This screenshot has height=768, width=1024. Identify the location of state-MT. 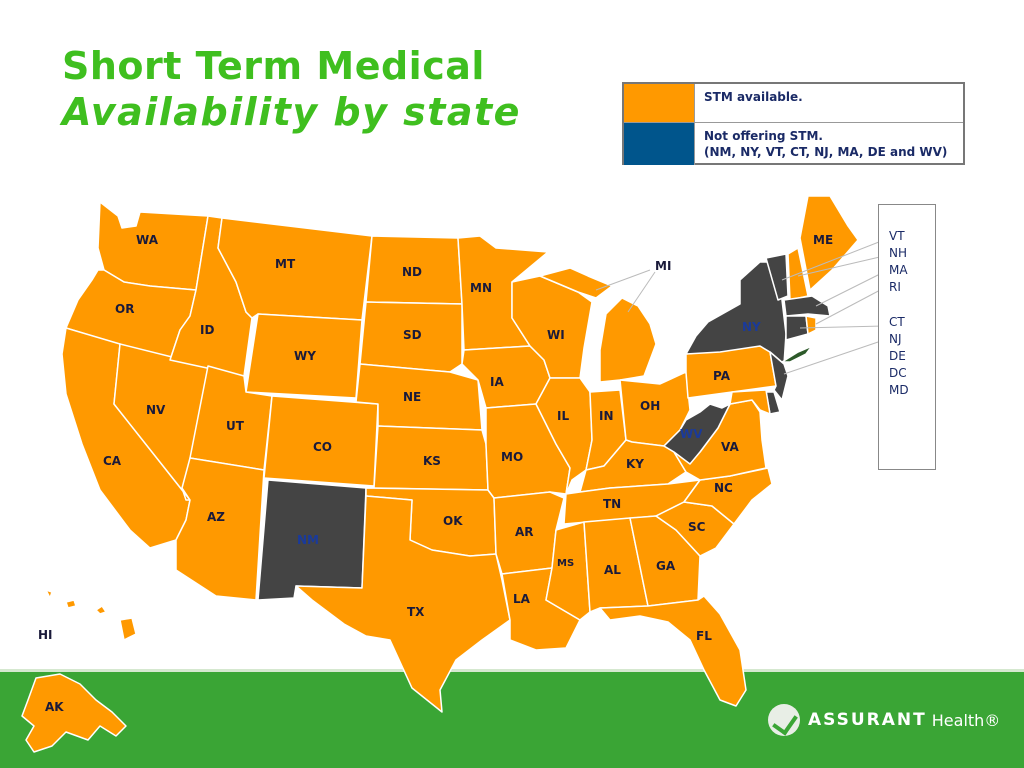
(295, 269).